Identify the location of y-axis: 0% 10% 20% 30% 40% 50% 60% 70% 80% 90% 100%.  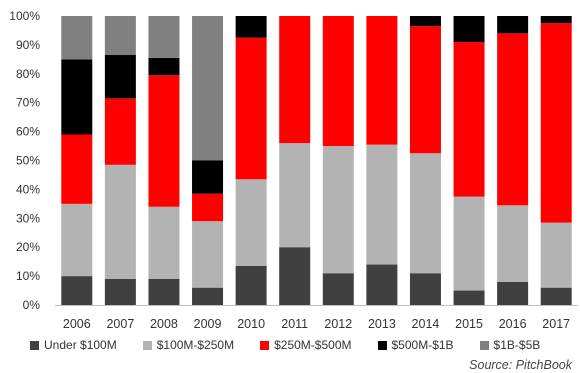
(24, 160).